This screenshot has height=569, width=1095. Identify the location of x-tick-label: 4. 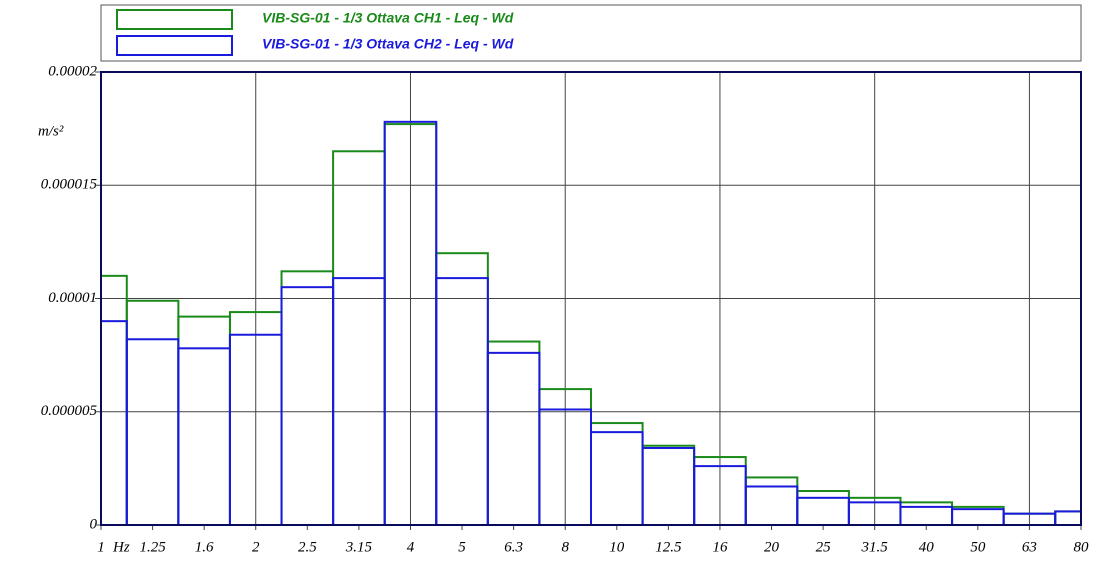
(411, 547).